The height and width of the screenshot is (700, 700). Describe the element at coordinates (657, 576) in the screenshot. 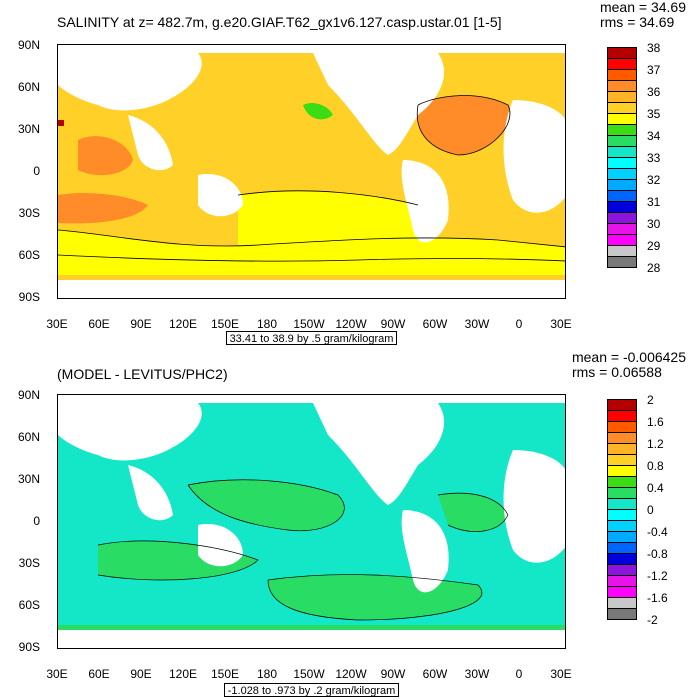

I see `colorbar-label: -1.2` at that location.